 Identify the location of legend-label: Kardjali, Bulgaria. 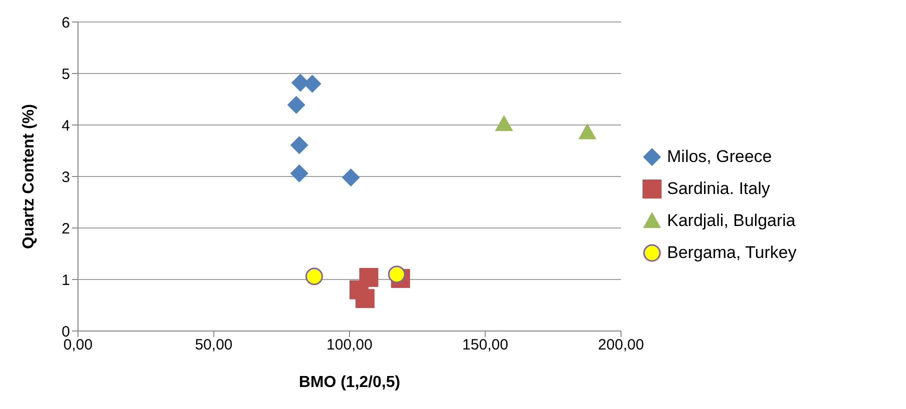
(731, 221).